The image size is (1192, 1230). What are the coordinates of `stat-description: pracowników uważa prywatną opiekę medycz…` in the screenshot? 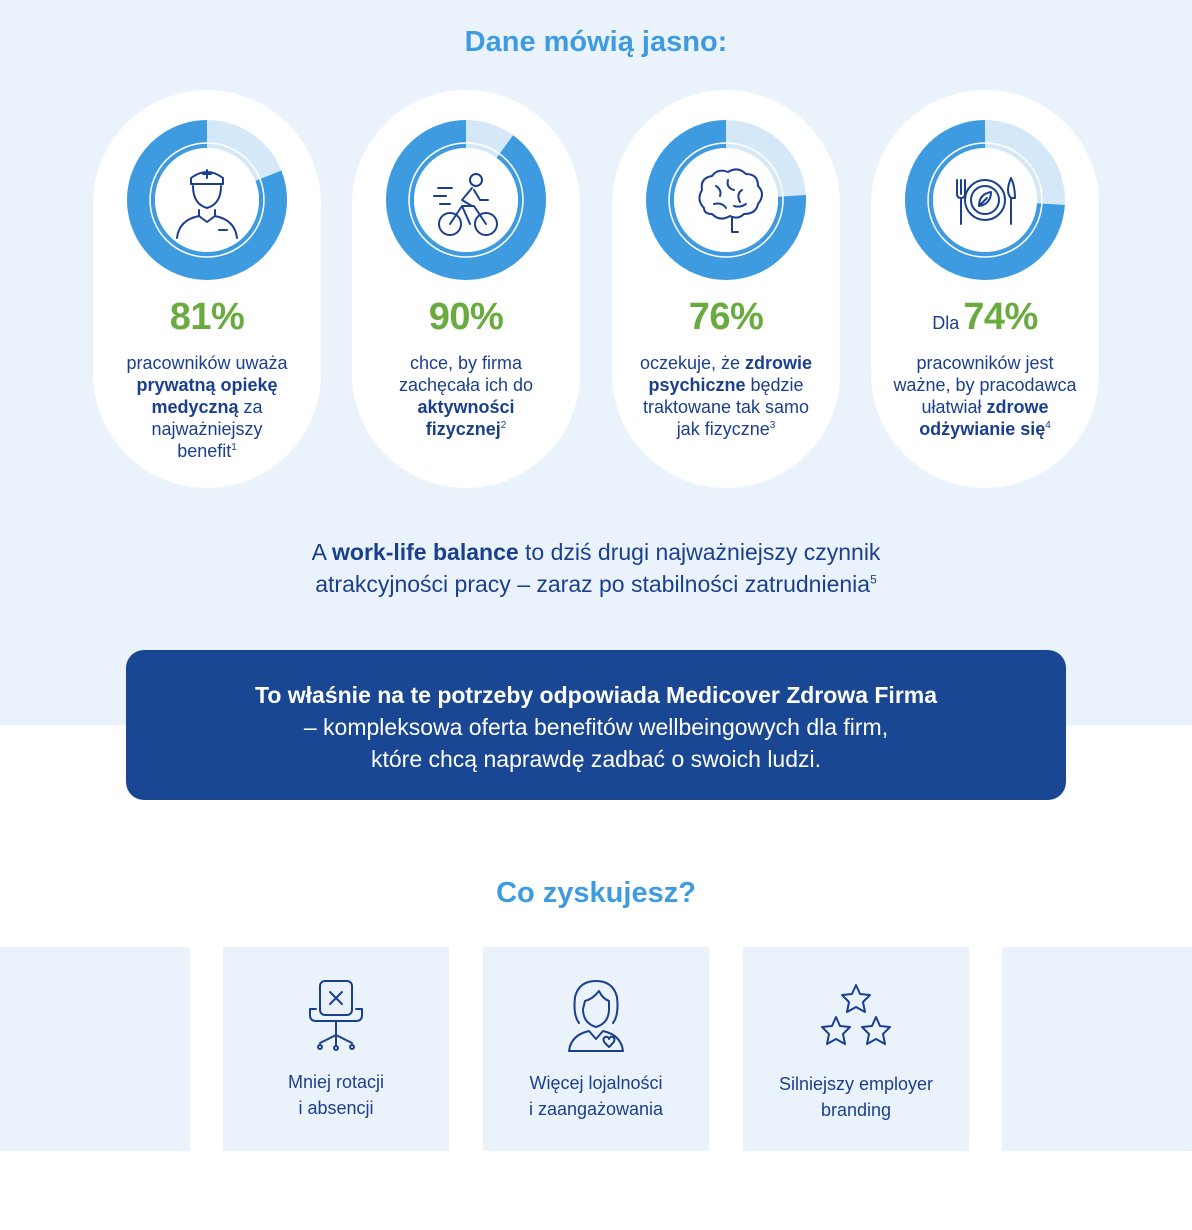 It's located at (207, 407).